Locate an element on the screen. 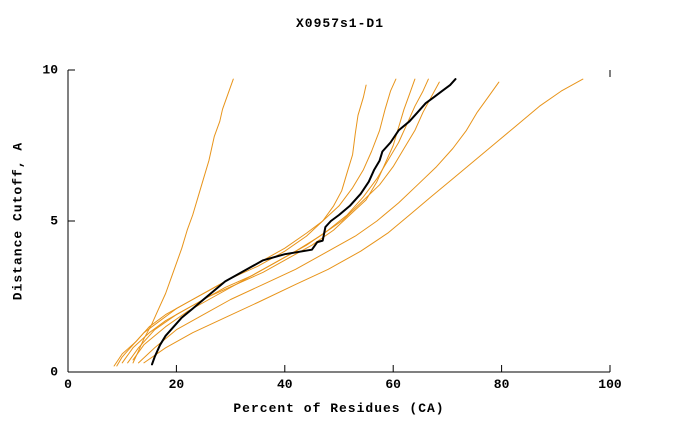  x-tick-label: 100 is located at coordinates (610, 384).